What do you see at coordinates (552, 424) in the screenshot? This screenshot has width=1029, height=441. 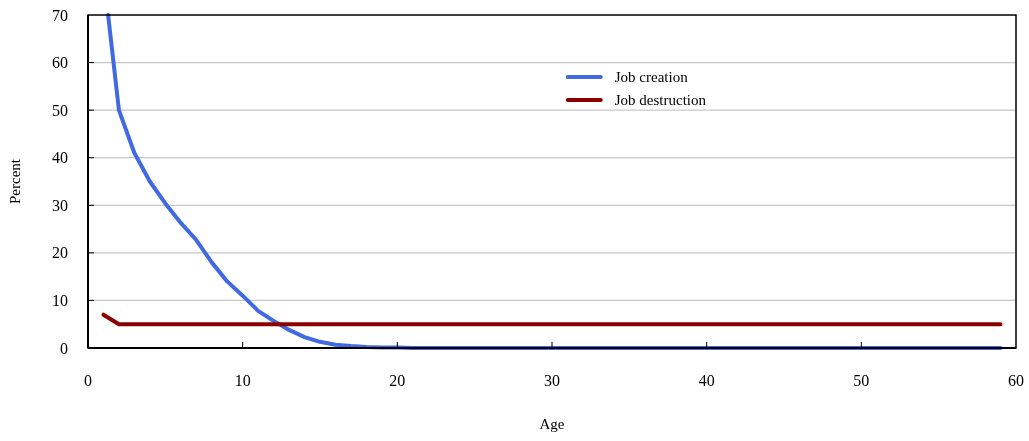 I see `x-axis-title: Age` at bounding box center [552, 424].